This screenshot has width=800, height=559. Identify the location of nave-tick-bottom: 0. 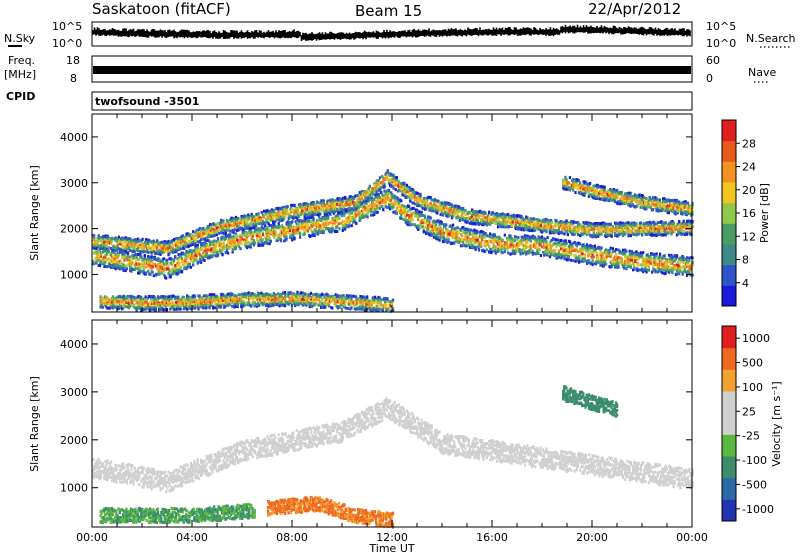
(709, 78).